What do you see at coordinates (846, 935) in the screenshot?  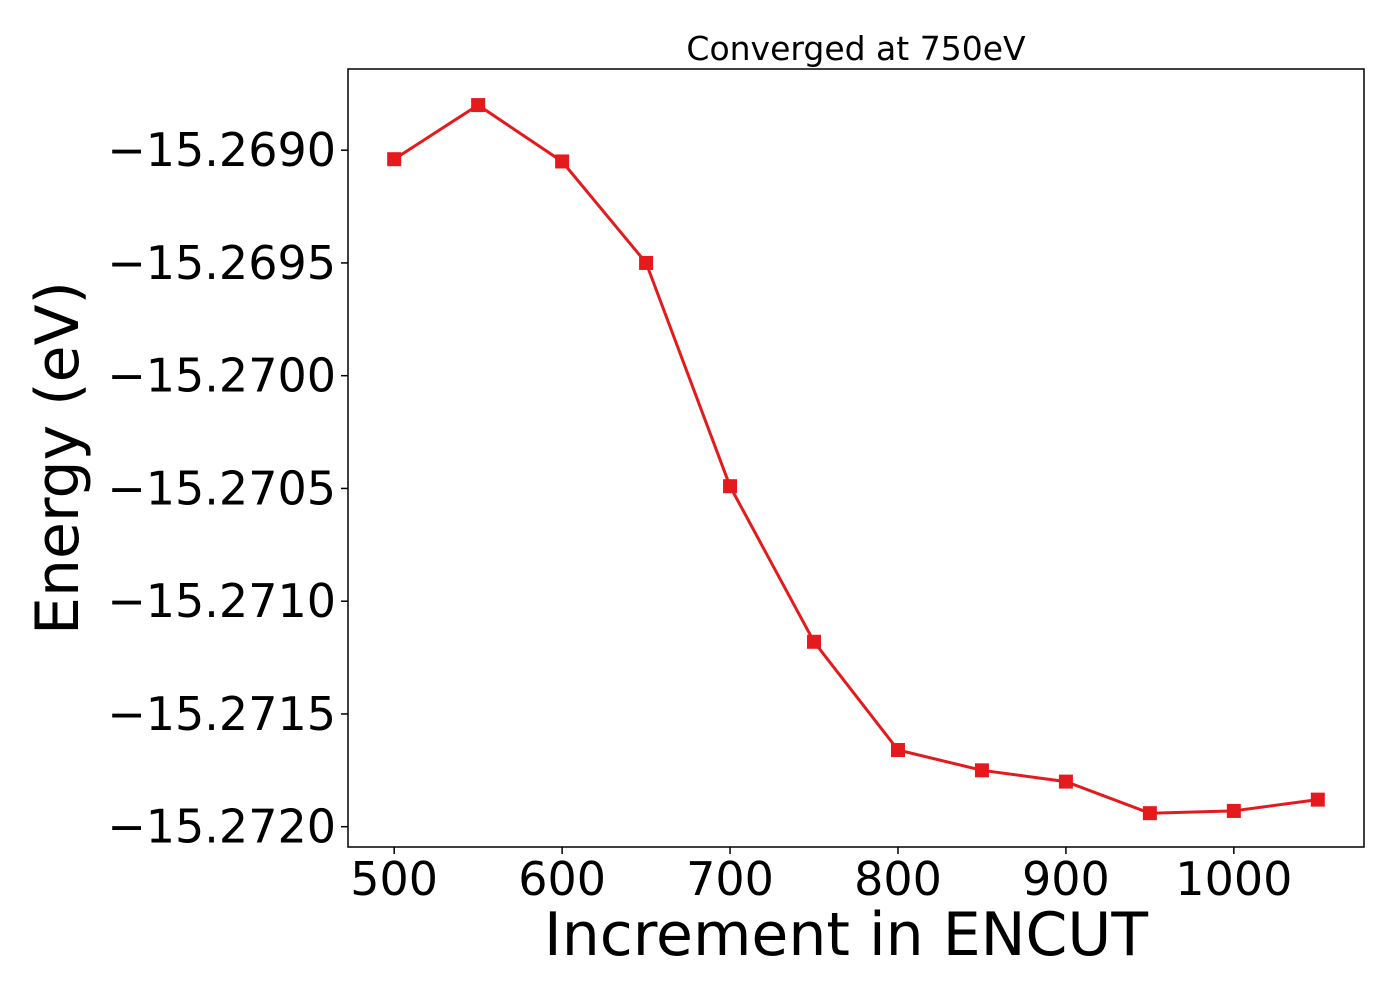 I see `x-axis-label: Increment in ENCUT` at bounding box center [846, 935].